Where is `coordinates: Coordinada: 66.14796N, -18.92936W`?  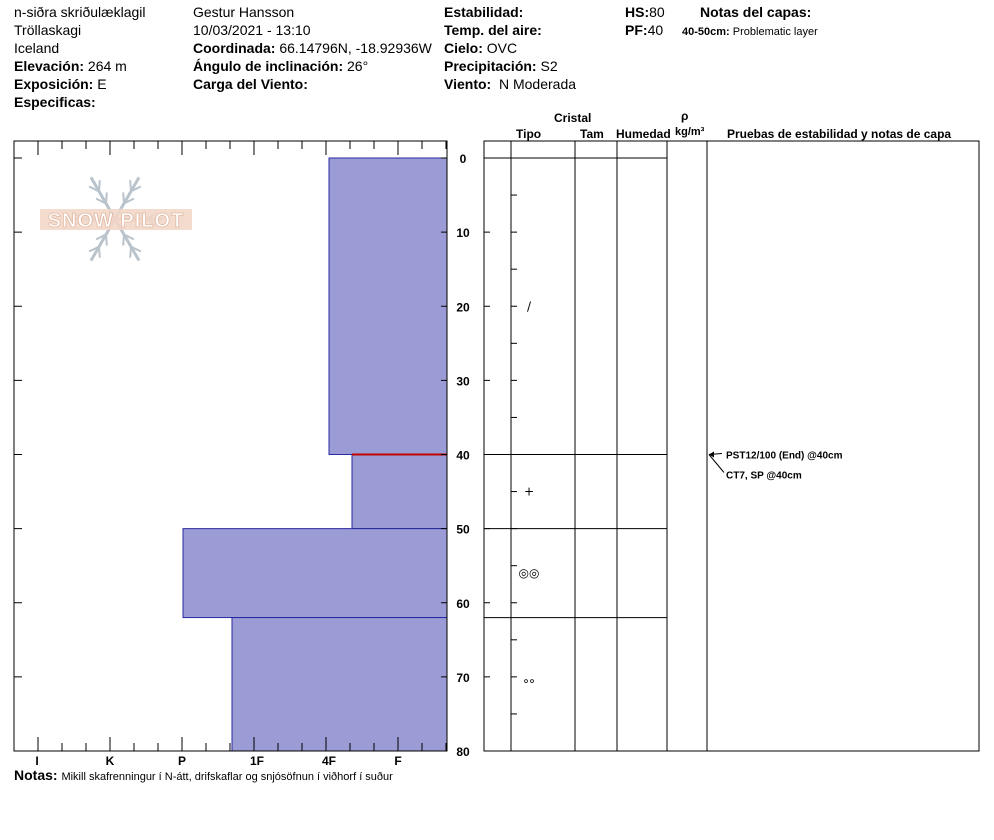 coordinates: Coordinada: 66.14796N, -18.92936W is located at coordinates (312, 48).